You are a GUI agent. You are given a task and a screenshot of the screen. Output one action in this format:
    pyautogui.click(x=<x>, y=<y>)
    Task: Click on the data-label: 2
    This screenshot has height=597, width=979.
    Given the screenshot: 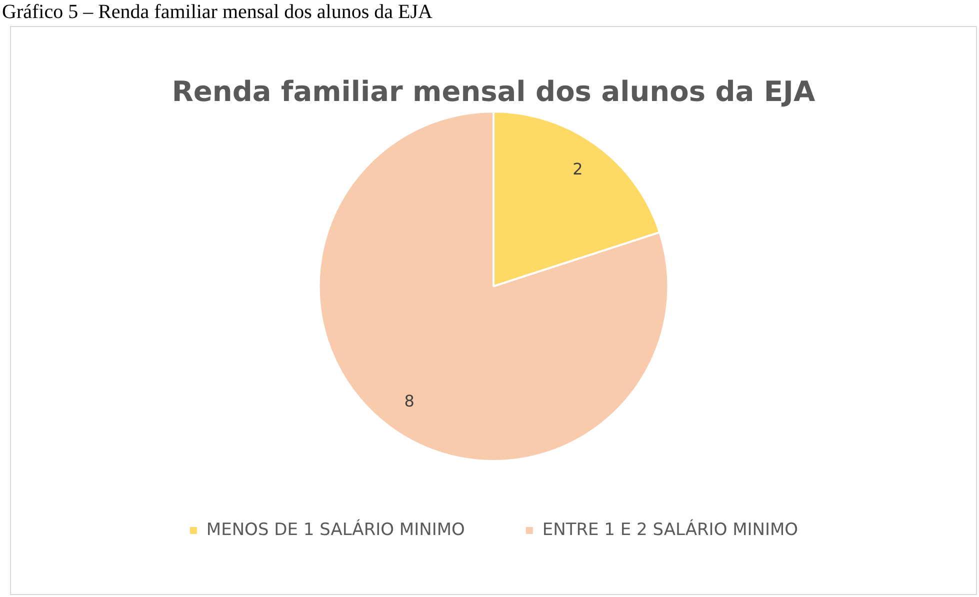 What is the action you would take?
    pyautogui.click(x=577, y=169)
    